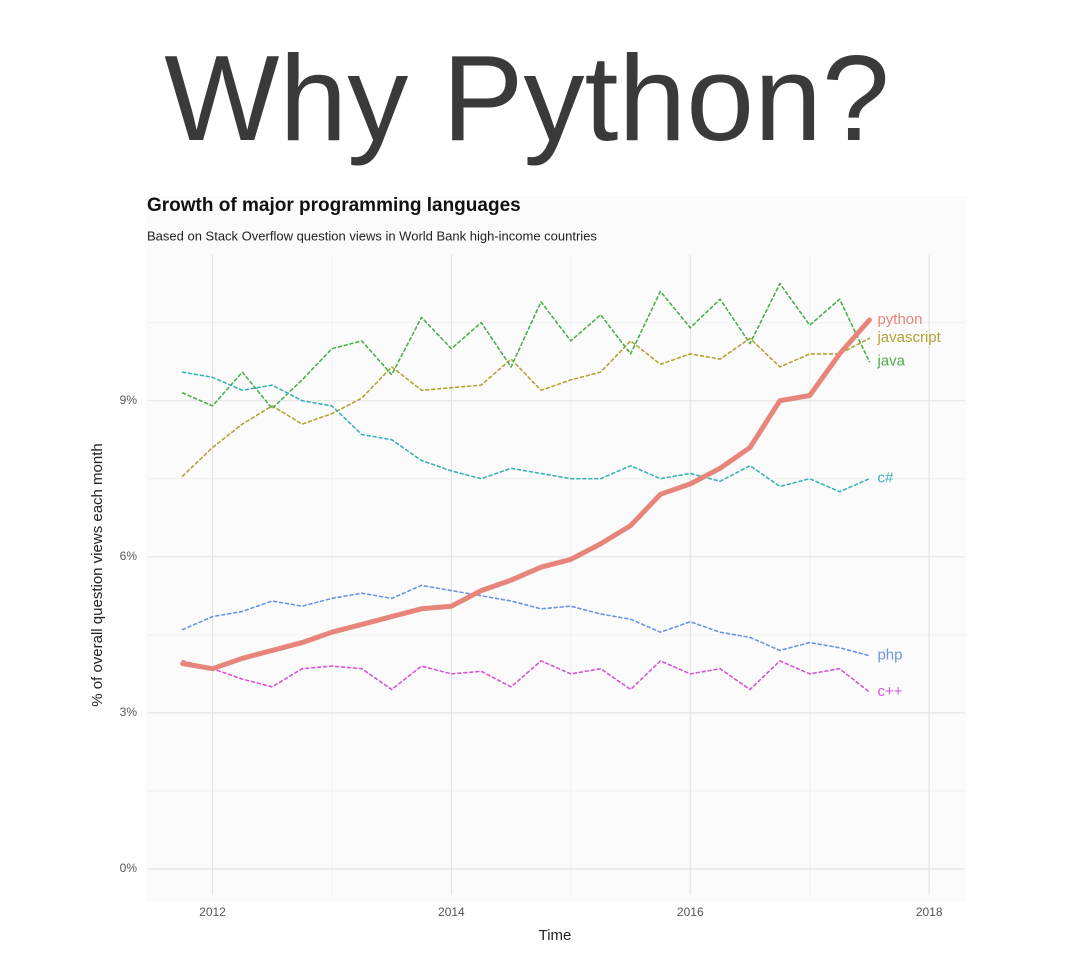 The image size is (1080, 980). I want to click on chart-title: Growth of major programming languages, so click(334, 205).